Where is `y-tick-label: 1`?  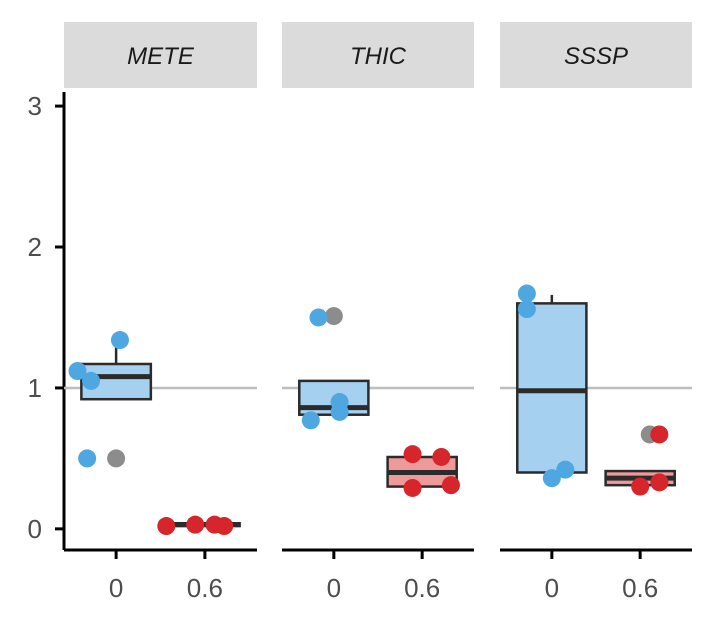 y-tick-label: 1 is located at coordinates (35, 388).